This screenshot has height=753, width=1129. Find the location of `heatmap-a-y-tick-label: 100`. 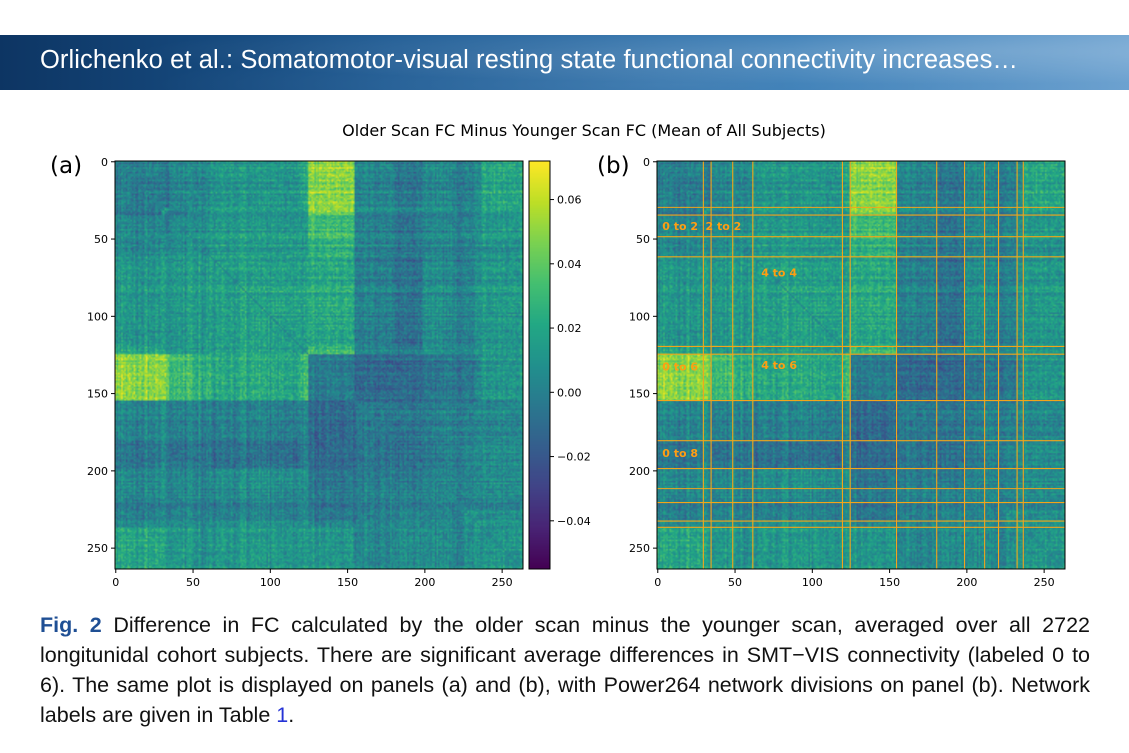

heatmap-a-y-tick-label: 100 is located at coordinates (97, 316).